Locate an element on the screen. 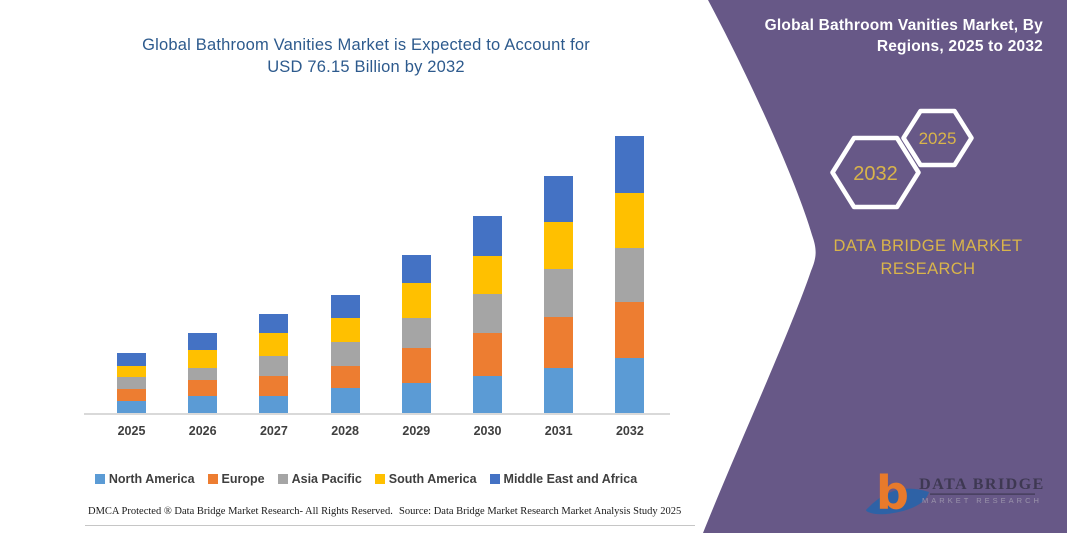  bar-2032-segment-middle-east-and-africa is located at coordinates (630, 164).